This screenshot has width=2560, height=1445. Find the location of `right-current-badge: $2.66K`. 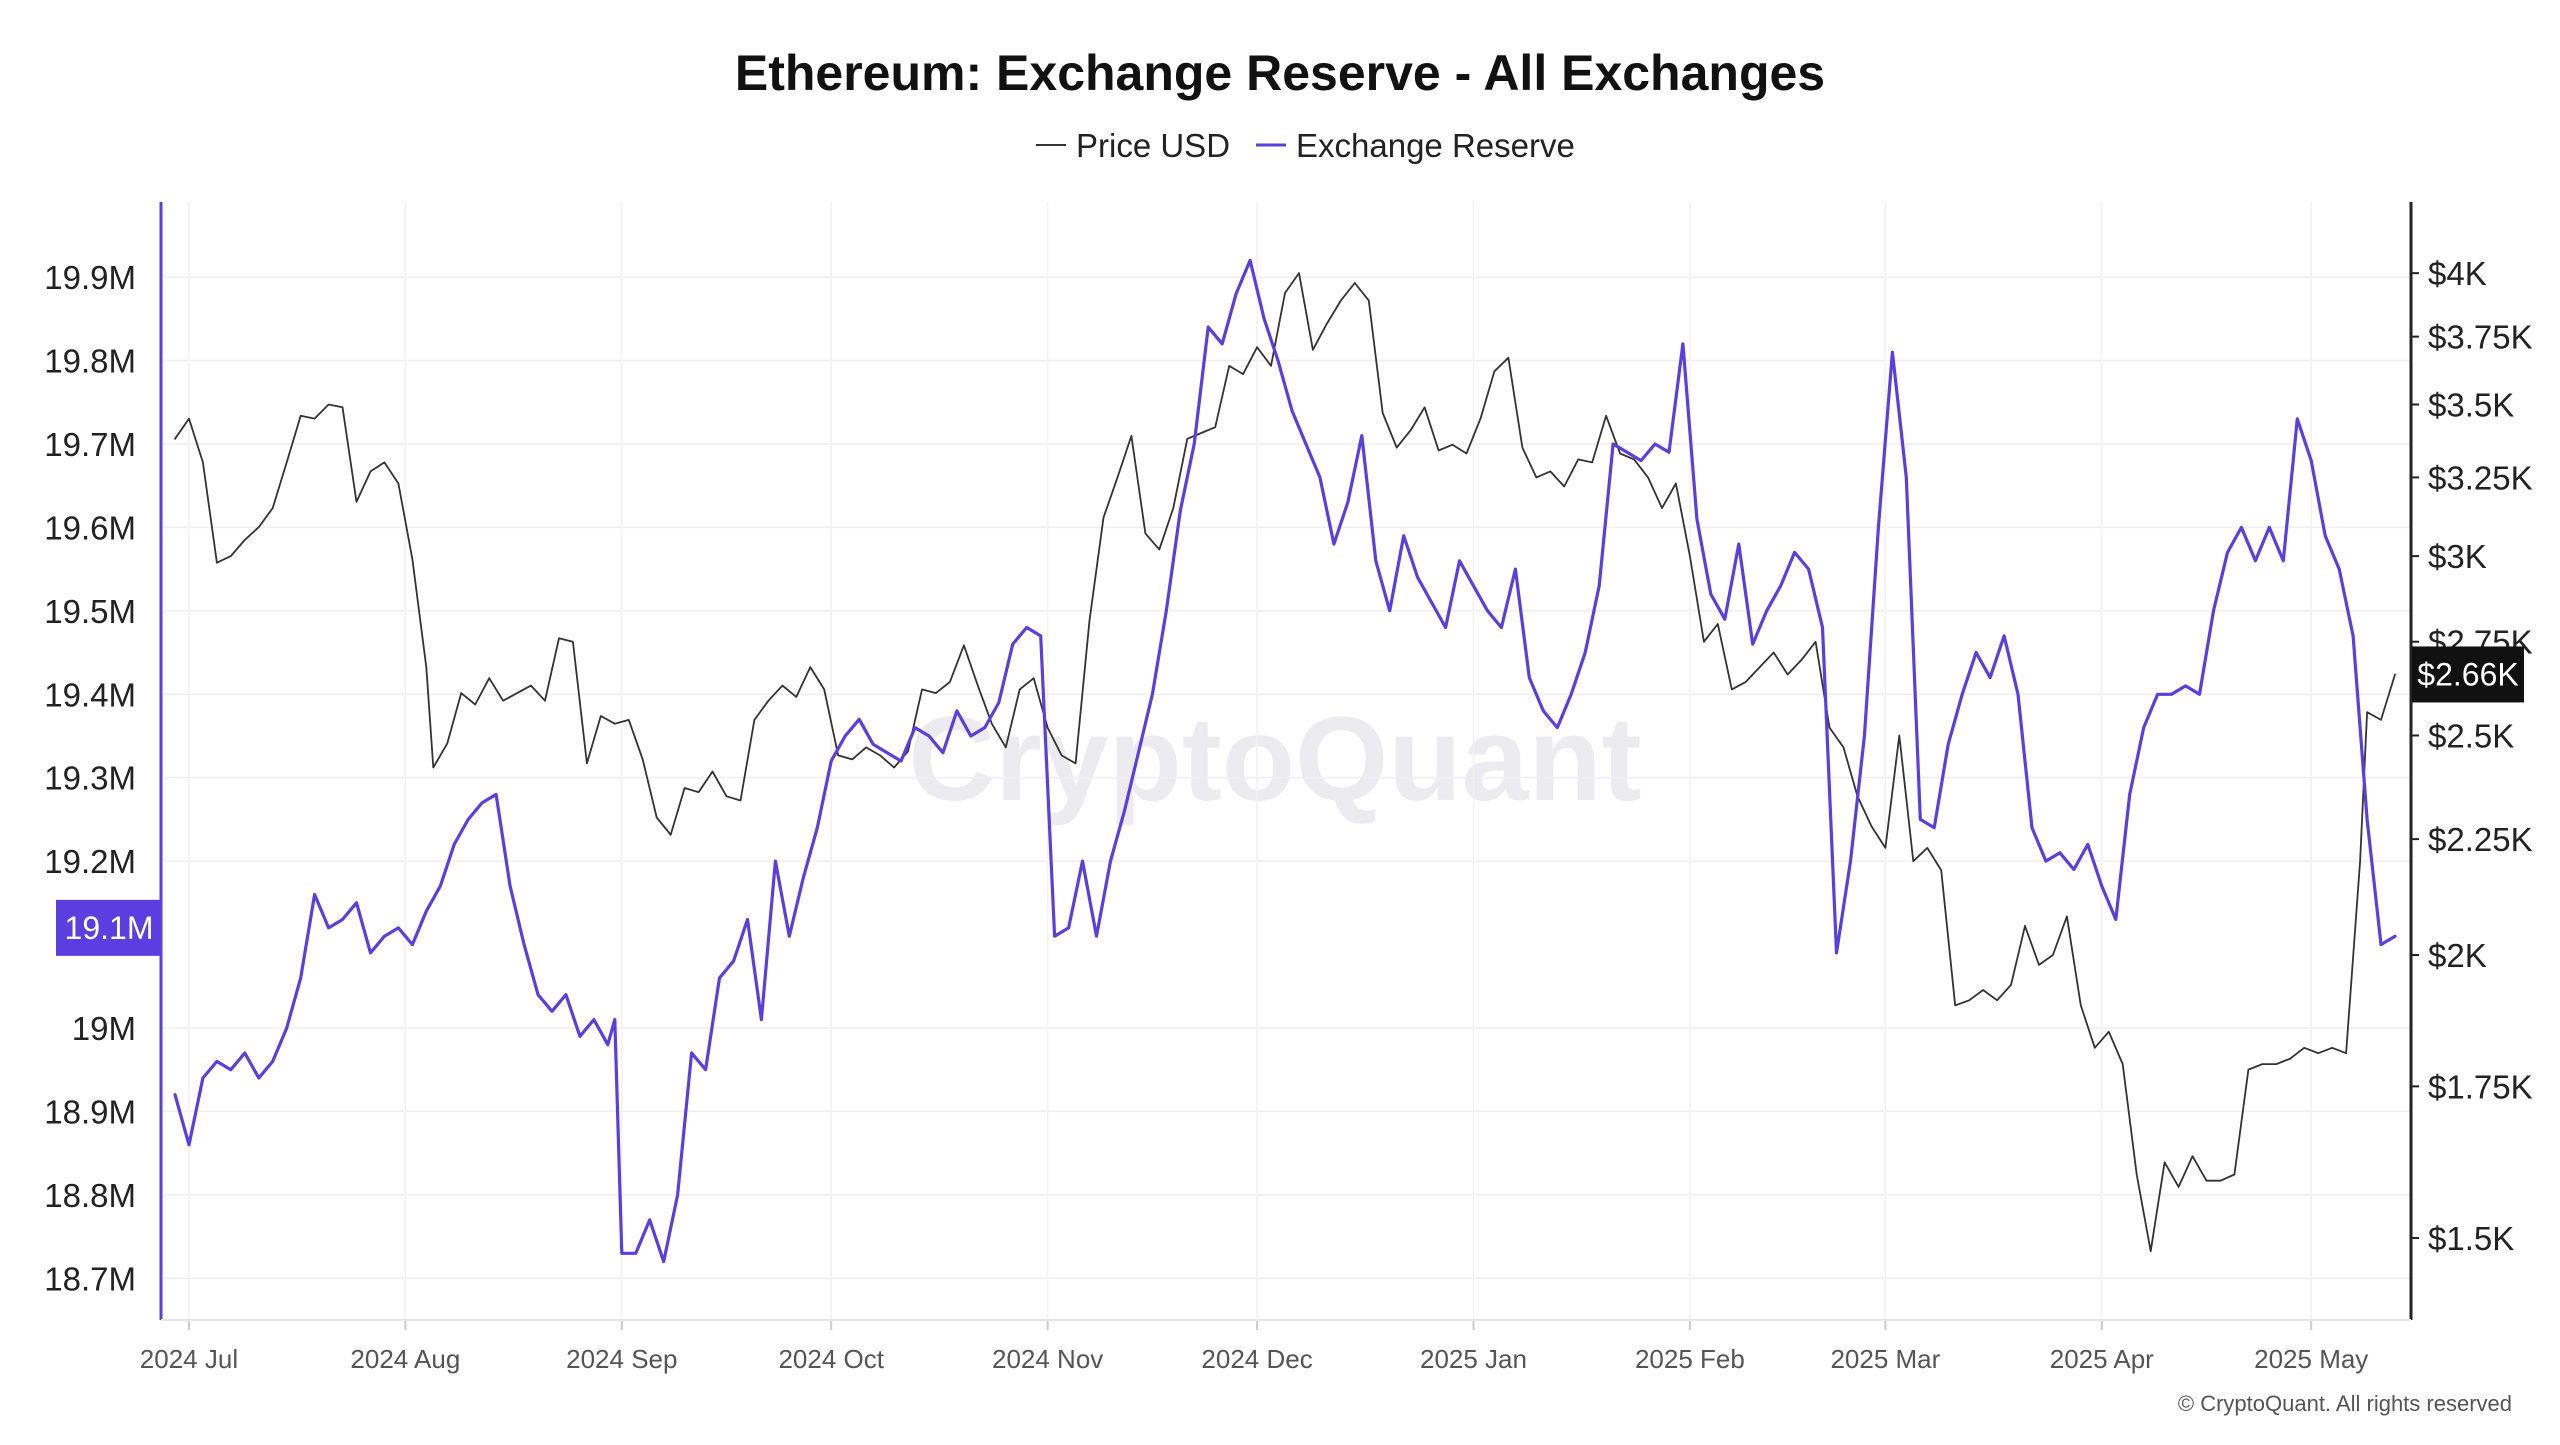

right-current-badge: $2.66K is located at coordinates (2468, 674).